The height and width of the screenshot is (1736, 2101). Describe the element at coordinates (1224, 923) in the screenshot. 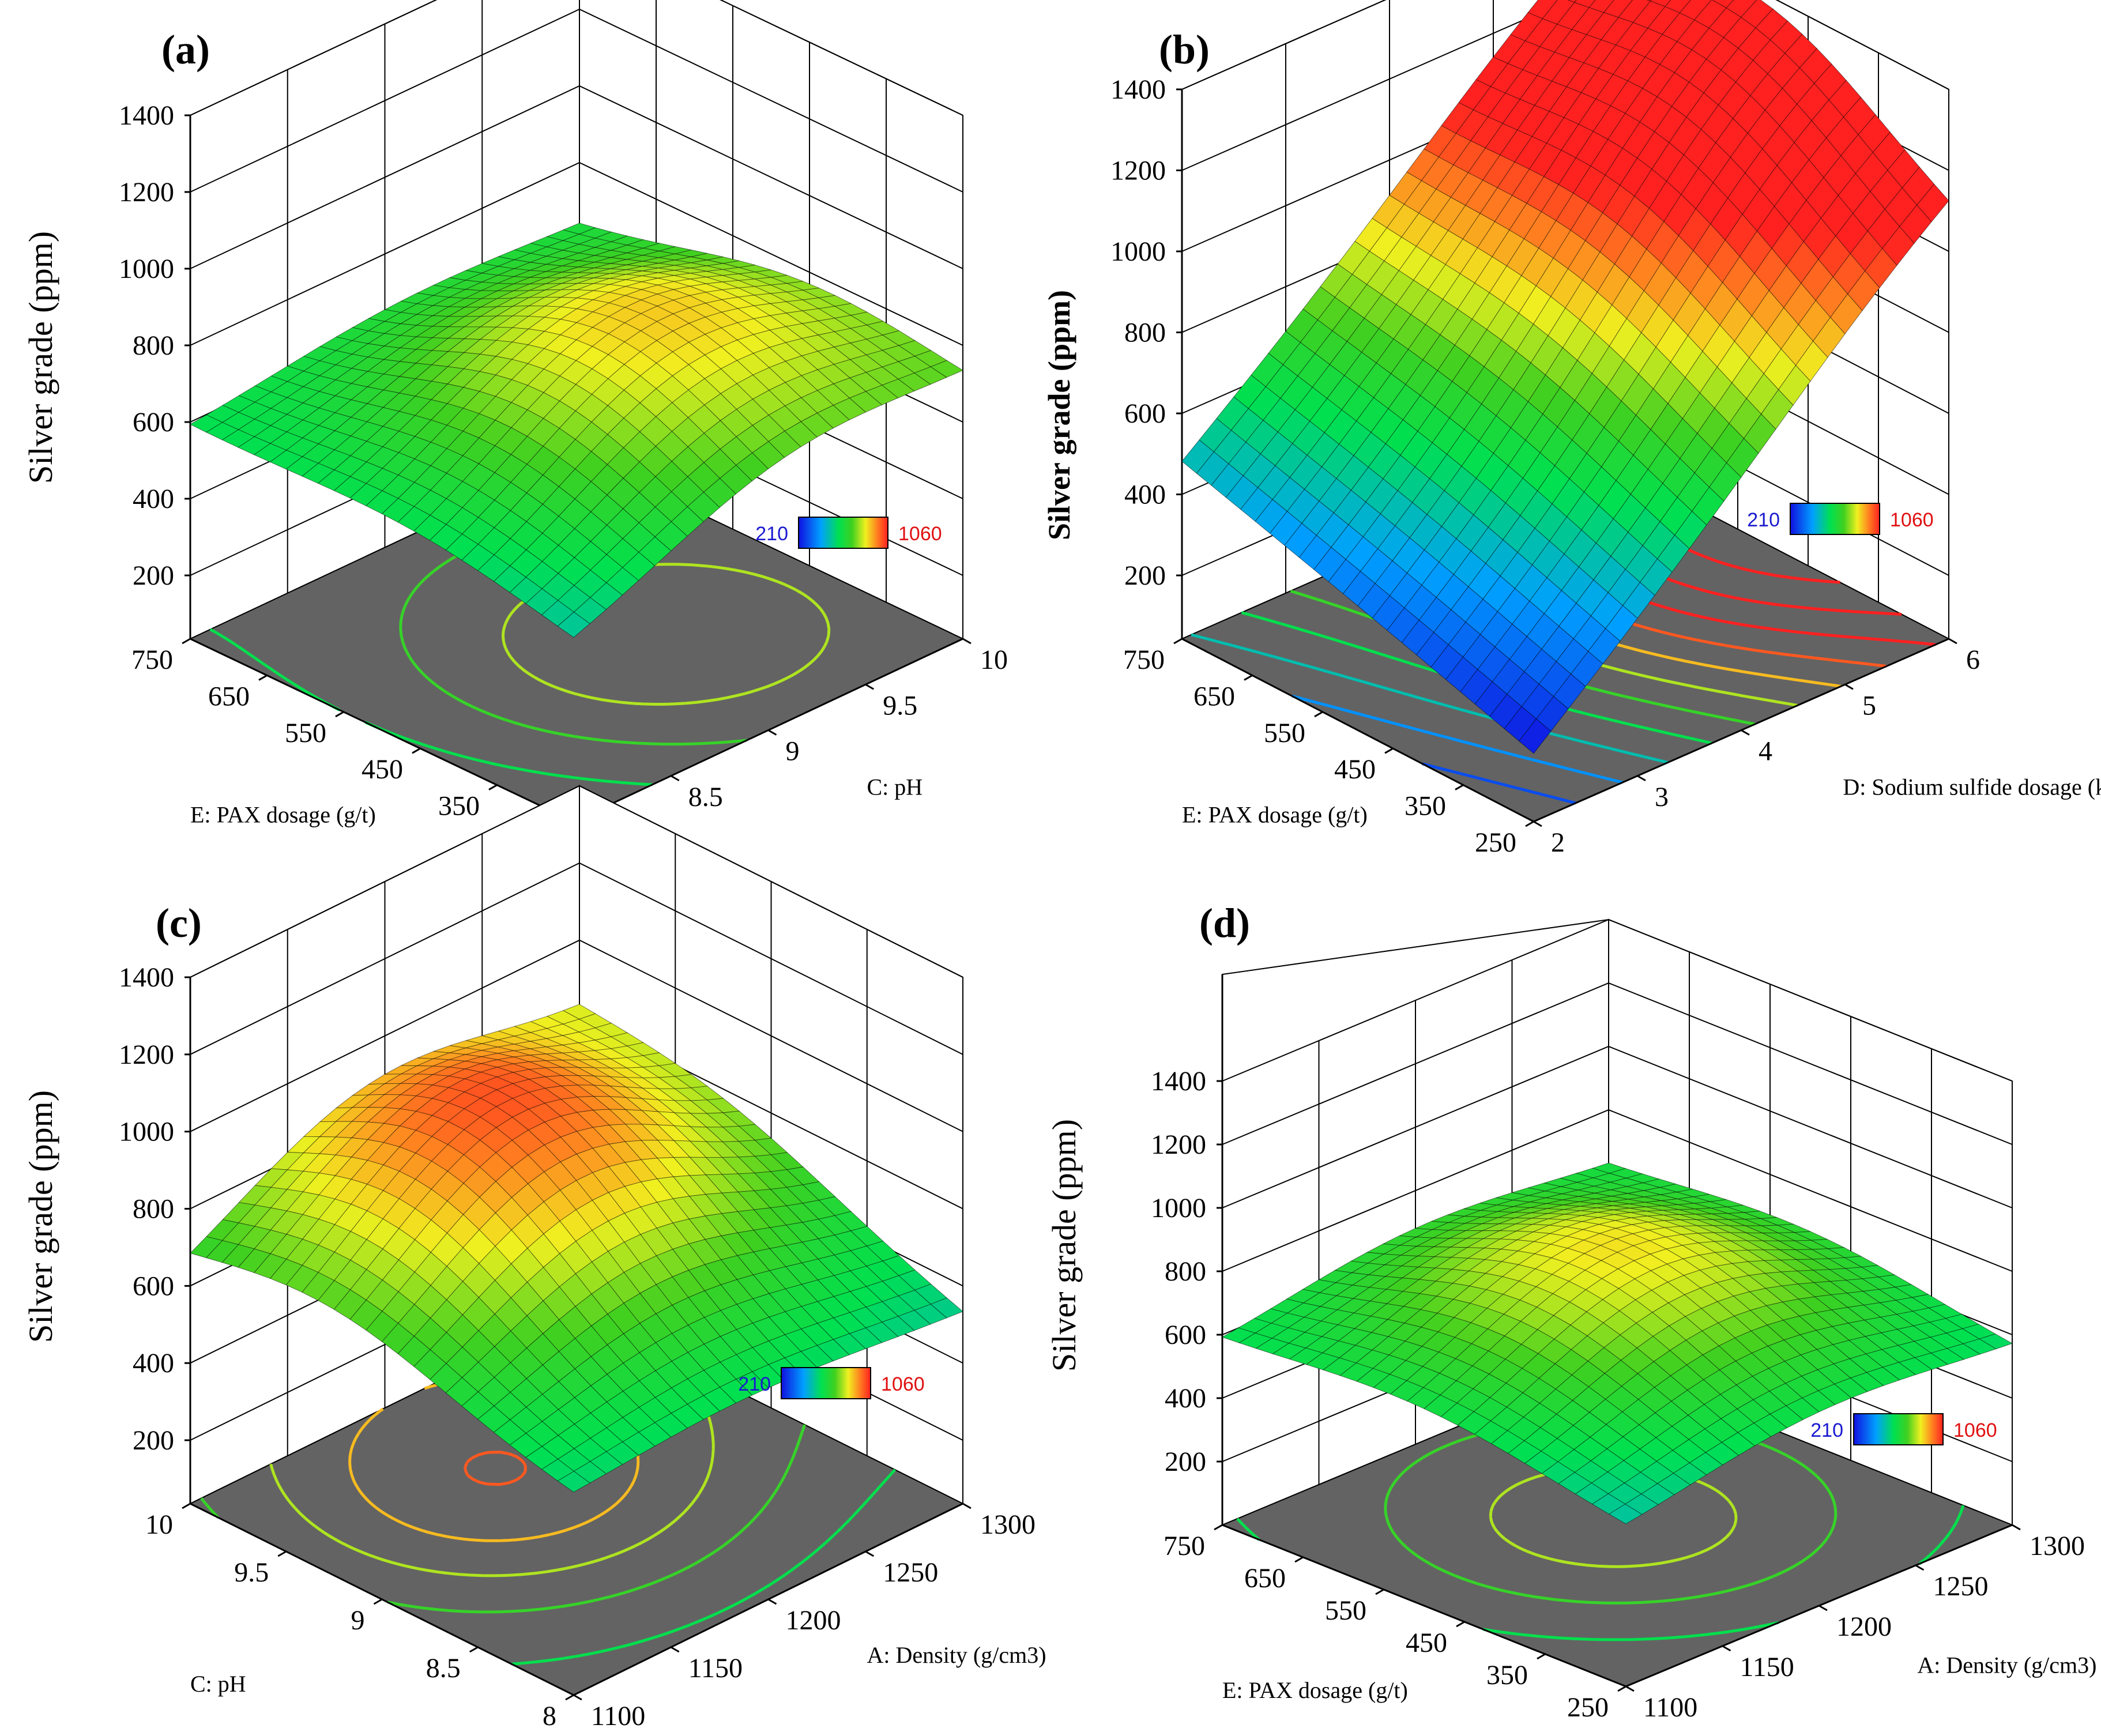

I see `panel-label: (d)` at that location.